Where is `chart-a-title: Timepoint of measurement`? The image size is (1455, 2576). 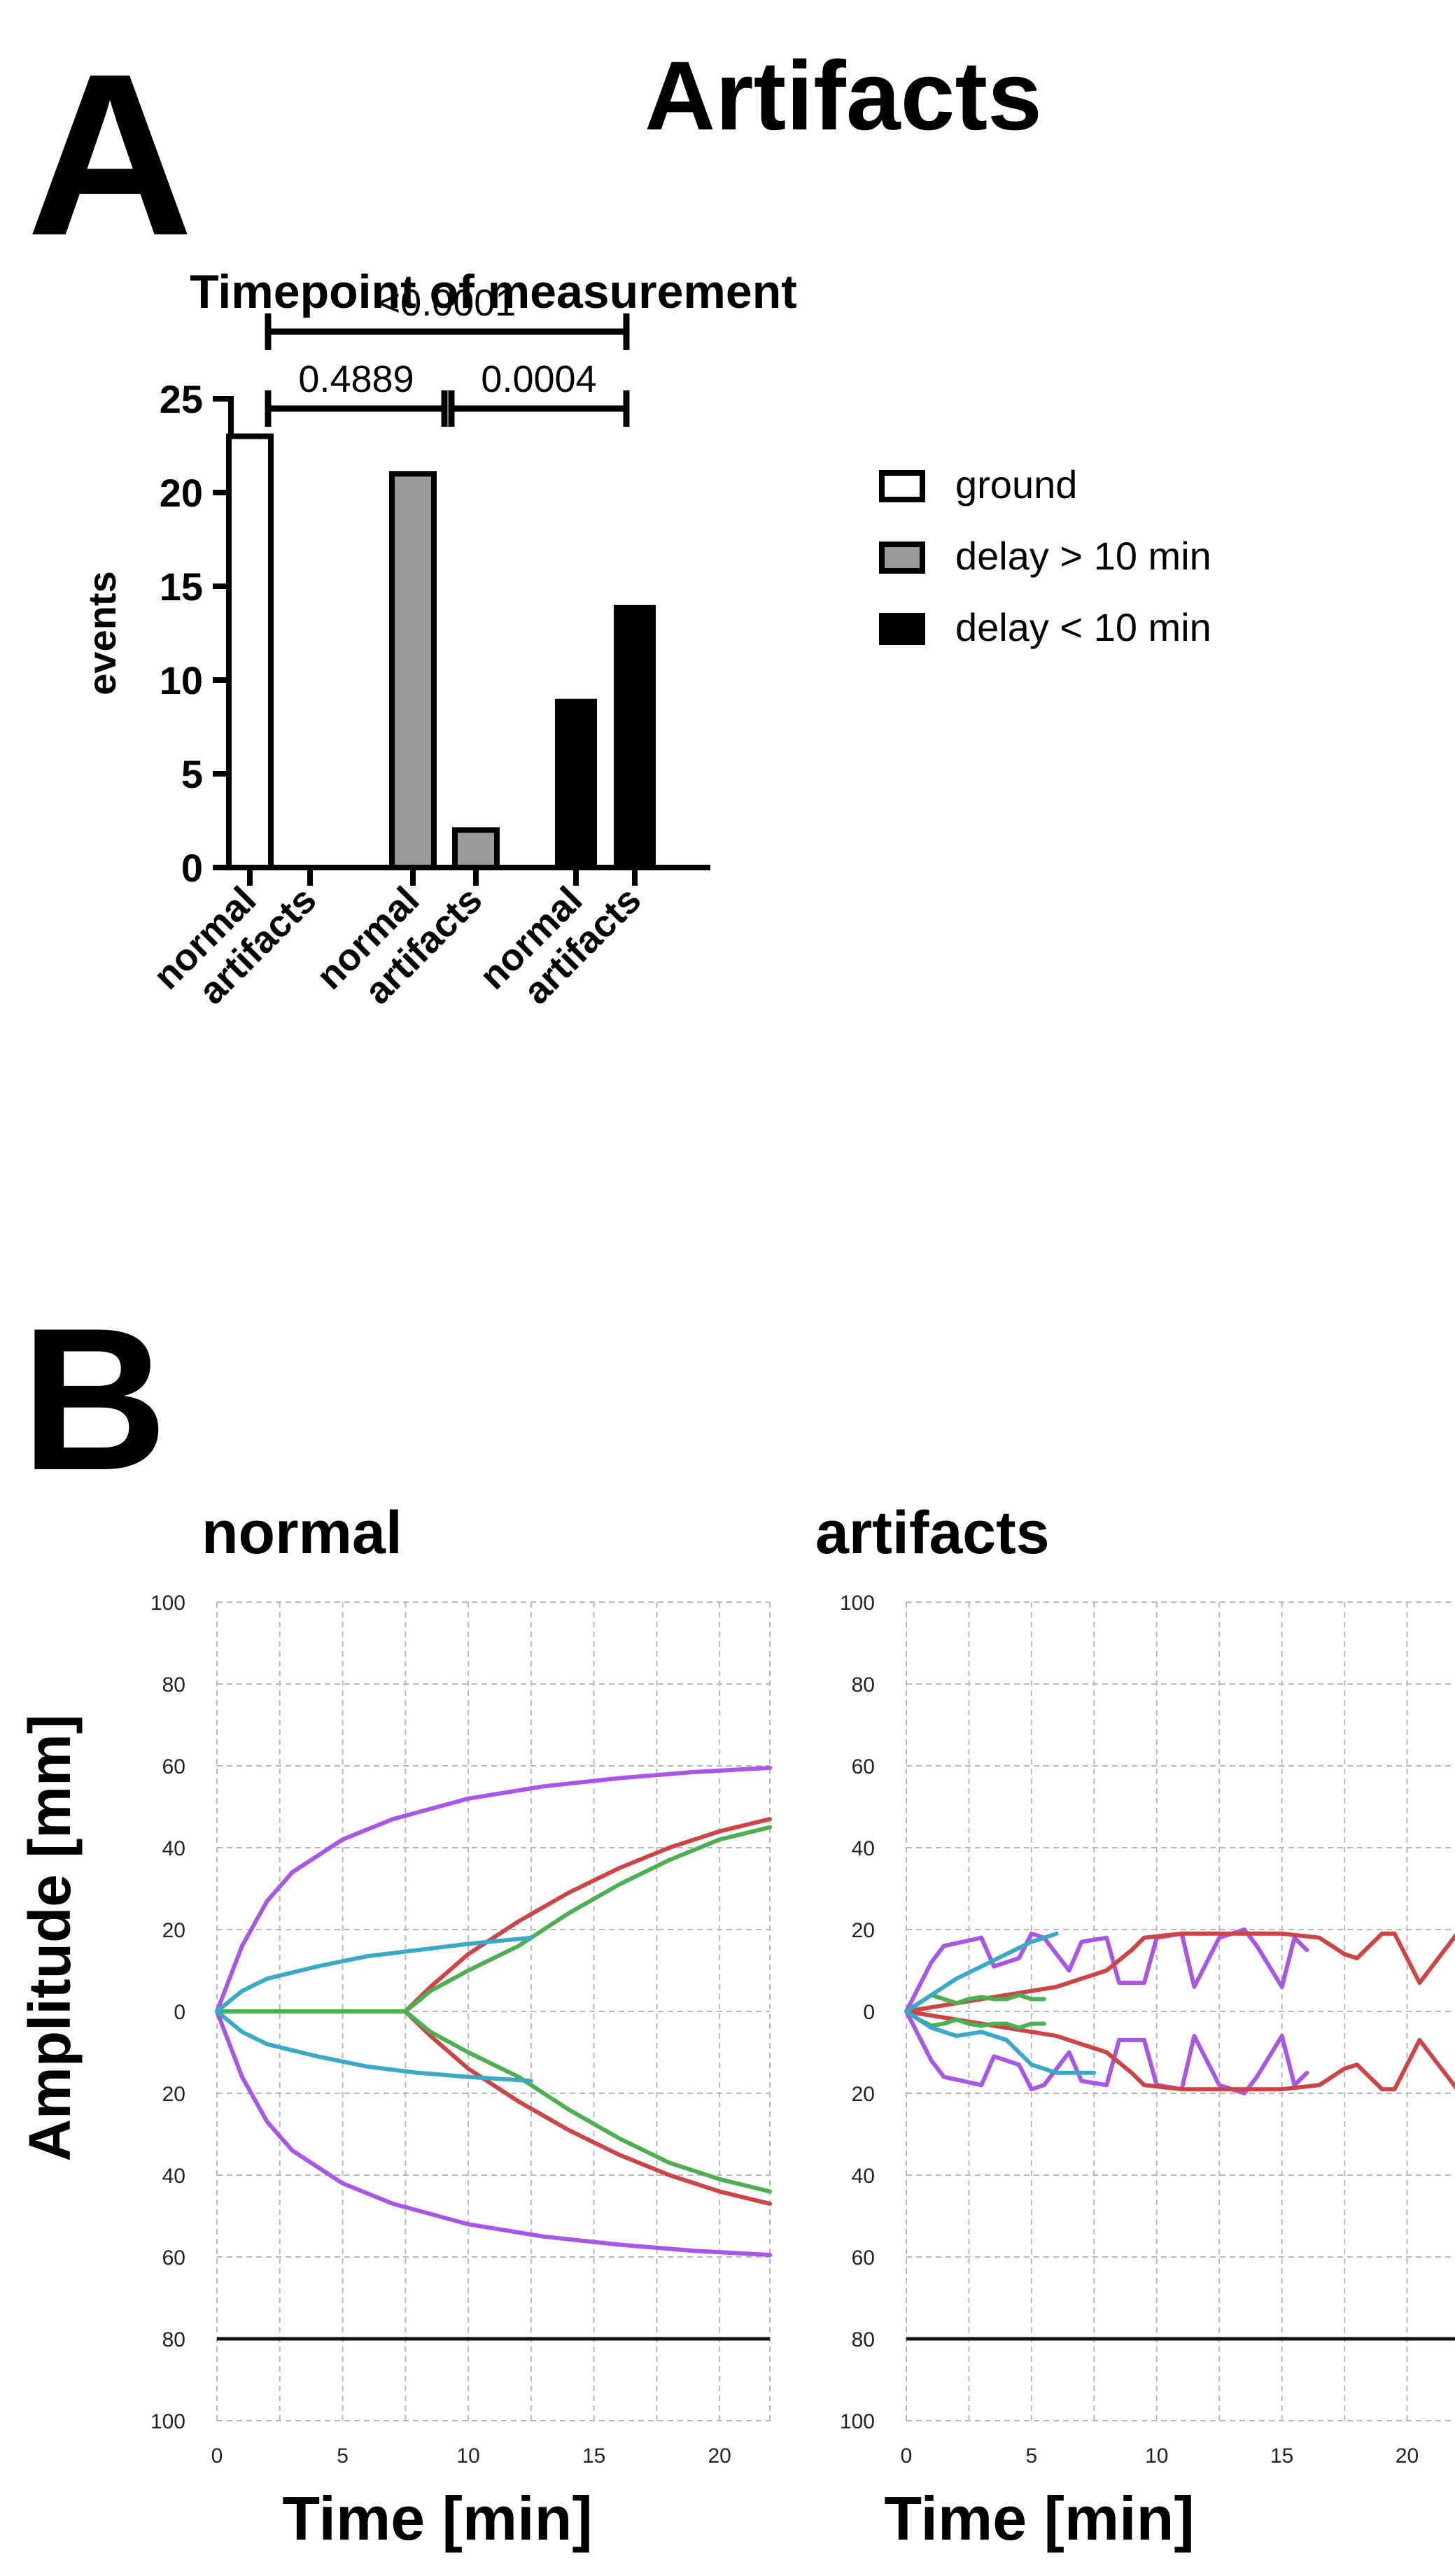
chart-a-title: Timepoint of measurement is located at coordinates (493, 291).